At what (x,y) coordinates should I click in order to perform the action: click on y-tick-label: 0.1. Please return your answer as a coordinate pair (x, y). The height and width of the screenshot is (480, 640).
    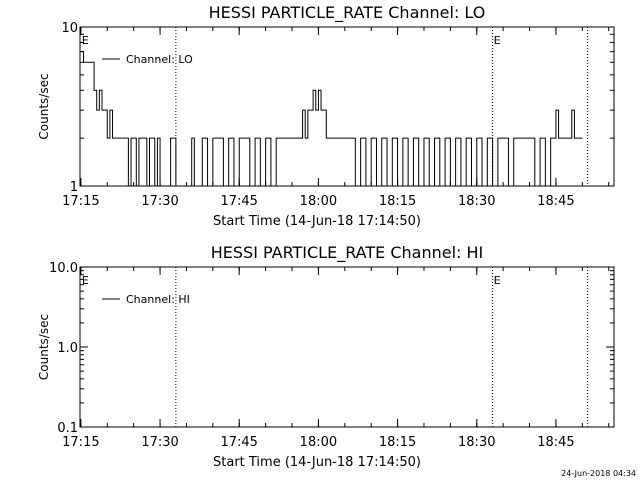
    Looking at the image, I should click on (67, 428).